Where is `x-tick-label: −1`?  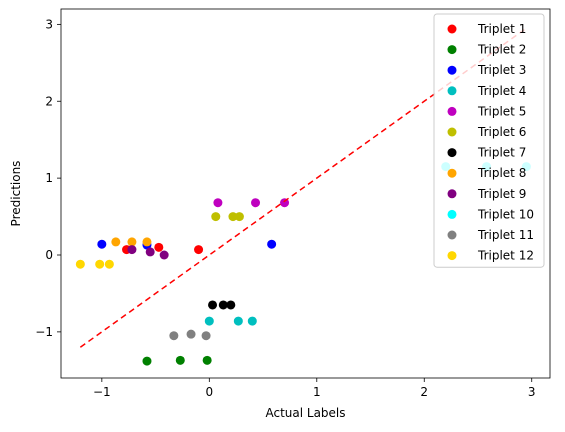 x-tick-label: −1 is located at coordinates (102, 392).